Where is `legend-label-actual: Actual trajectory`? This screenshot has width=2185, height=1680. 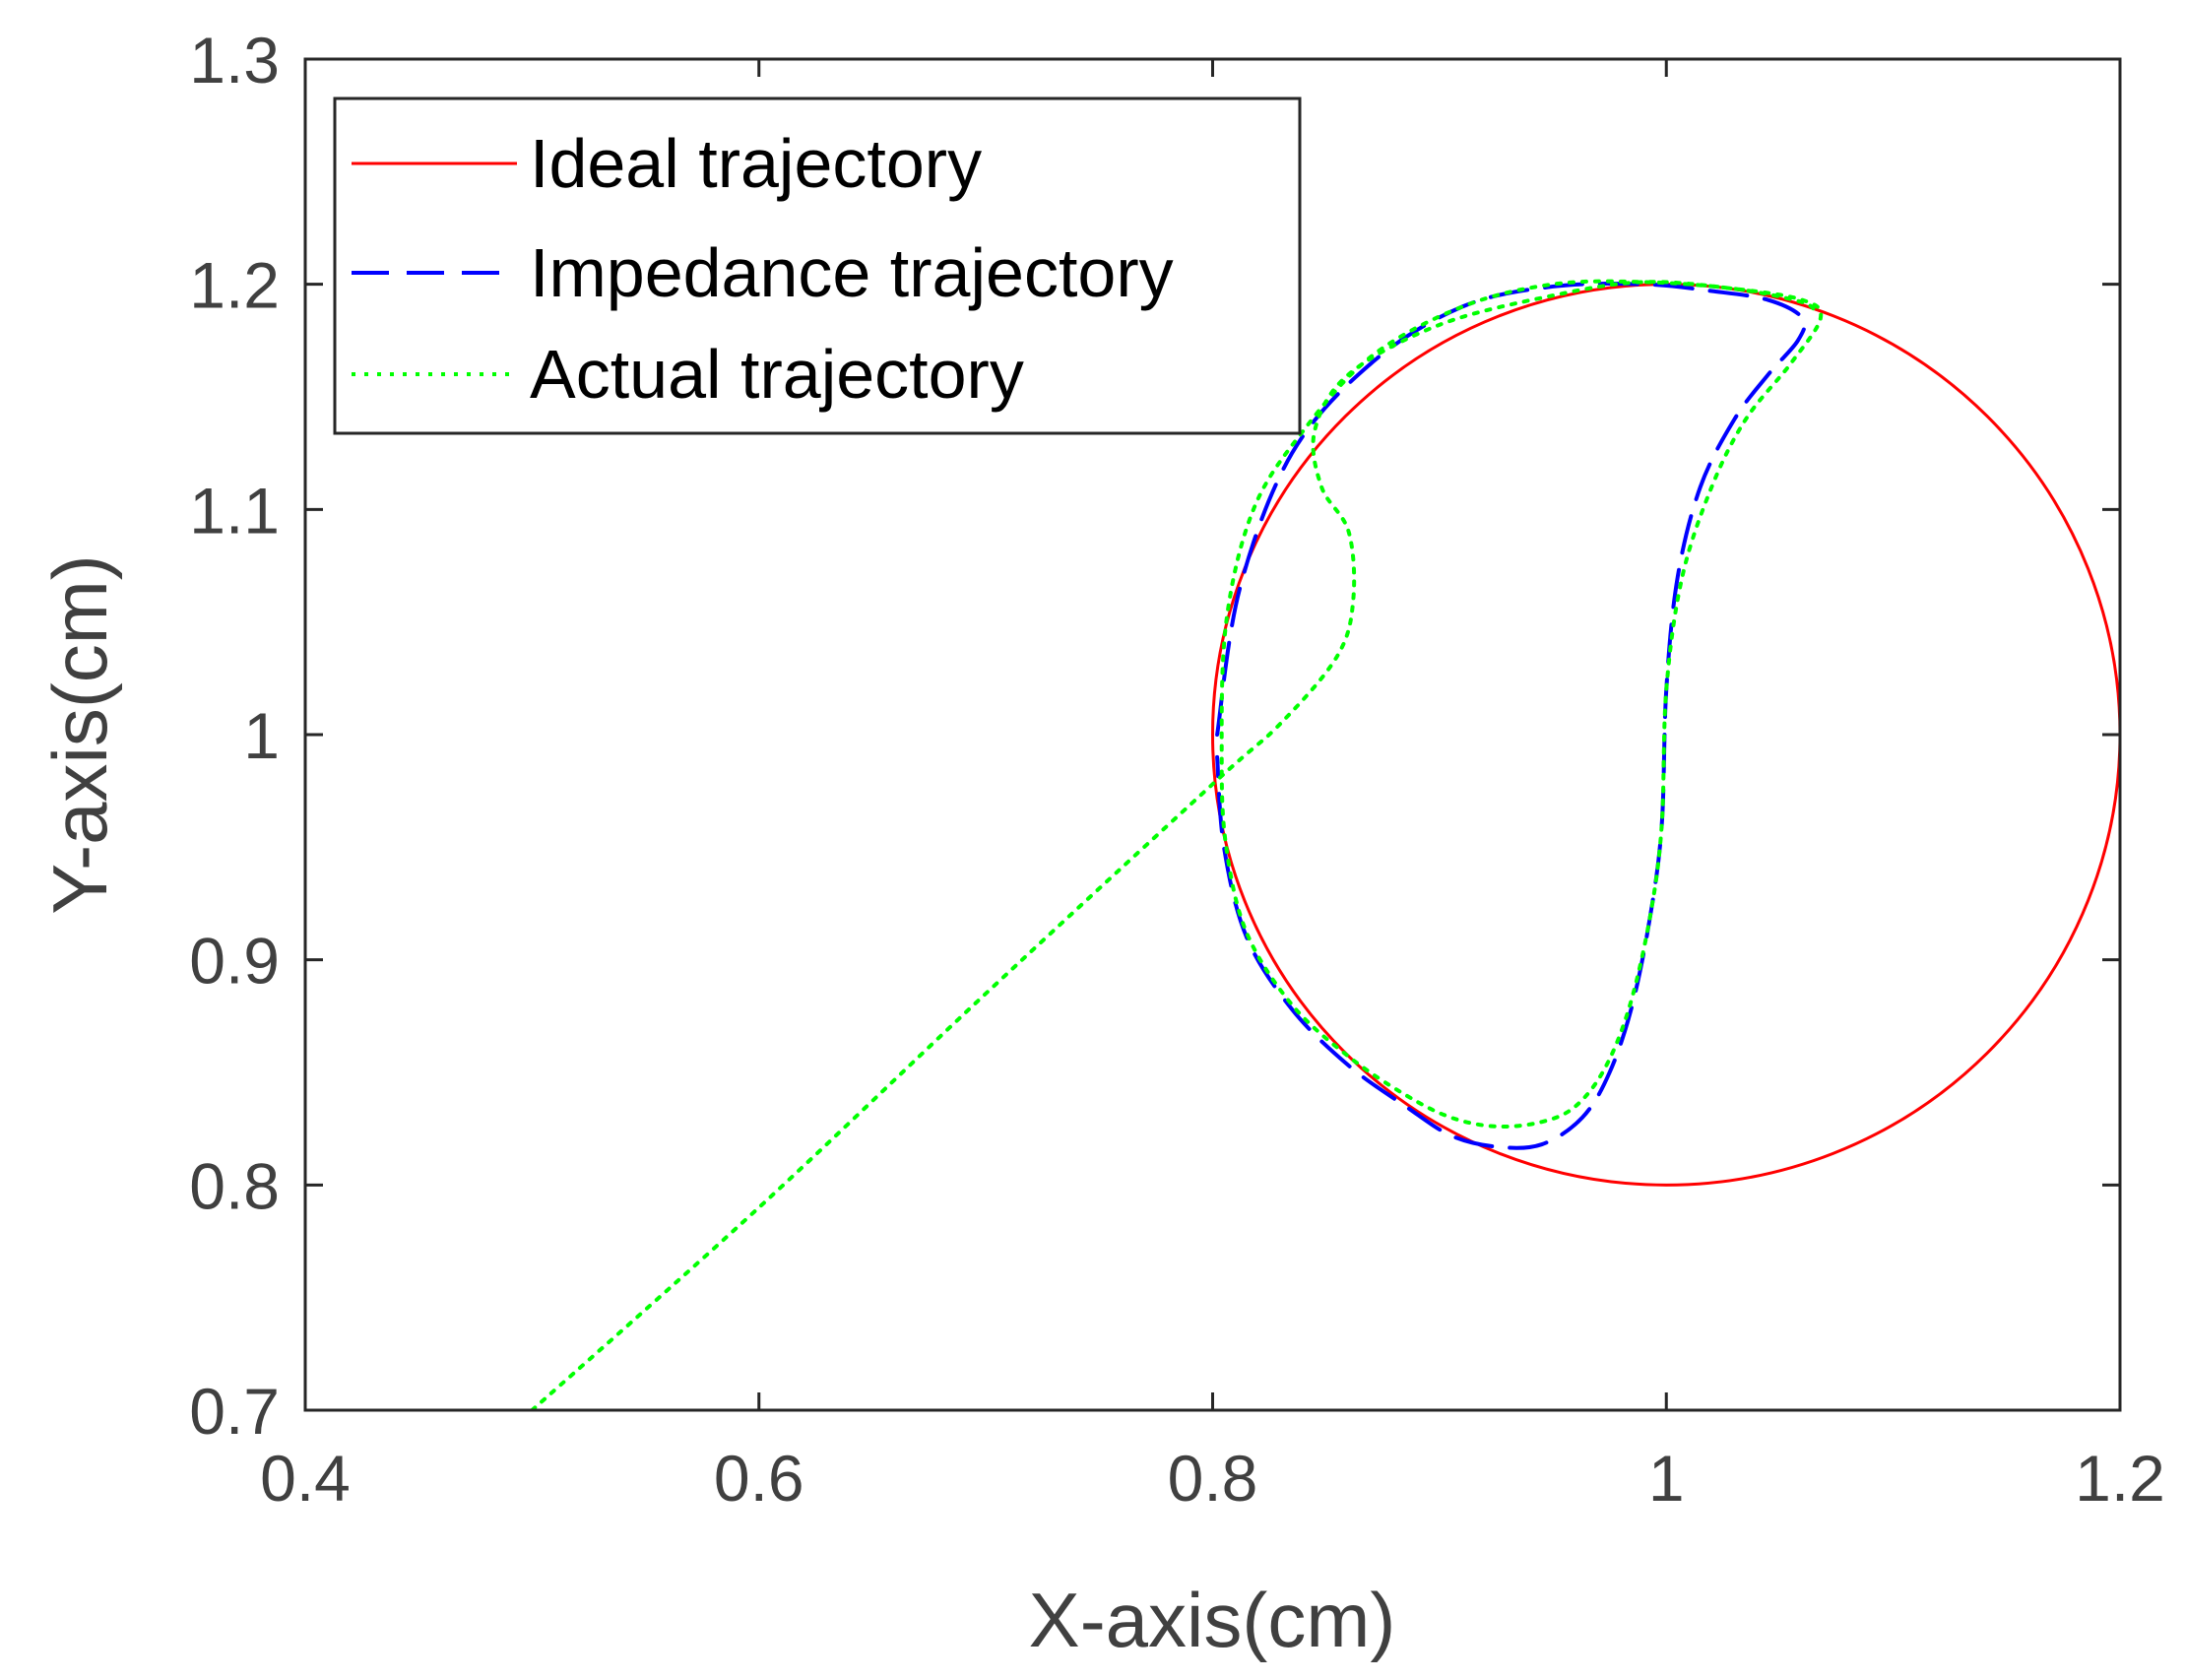 legend-label-actual: Actual trajectory is located at coordinates (777, 374).